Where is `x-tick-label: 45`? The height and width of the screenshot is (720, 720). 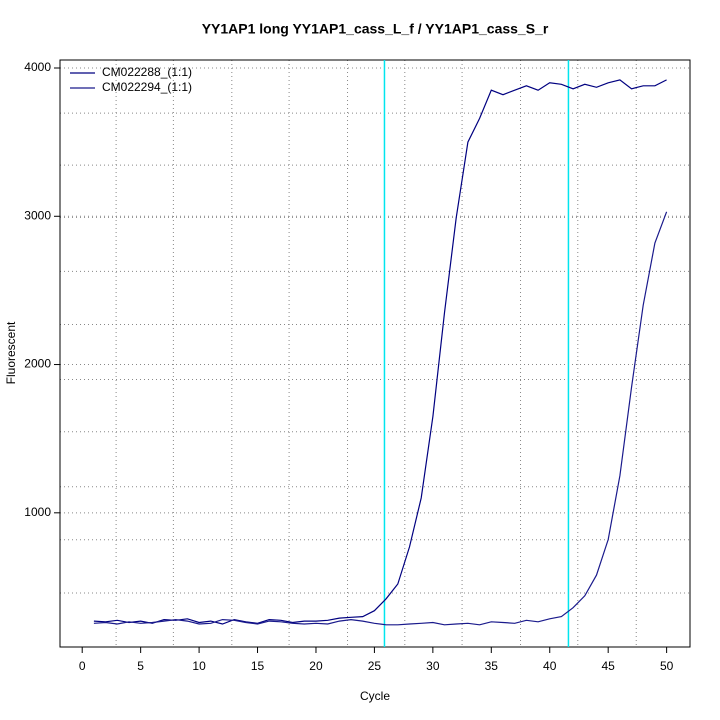 x-tick-label: 45 is located at coordinates (609, 666).